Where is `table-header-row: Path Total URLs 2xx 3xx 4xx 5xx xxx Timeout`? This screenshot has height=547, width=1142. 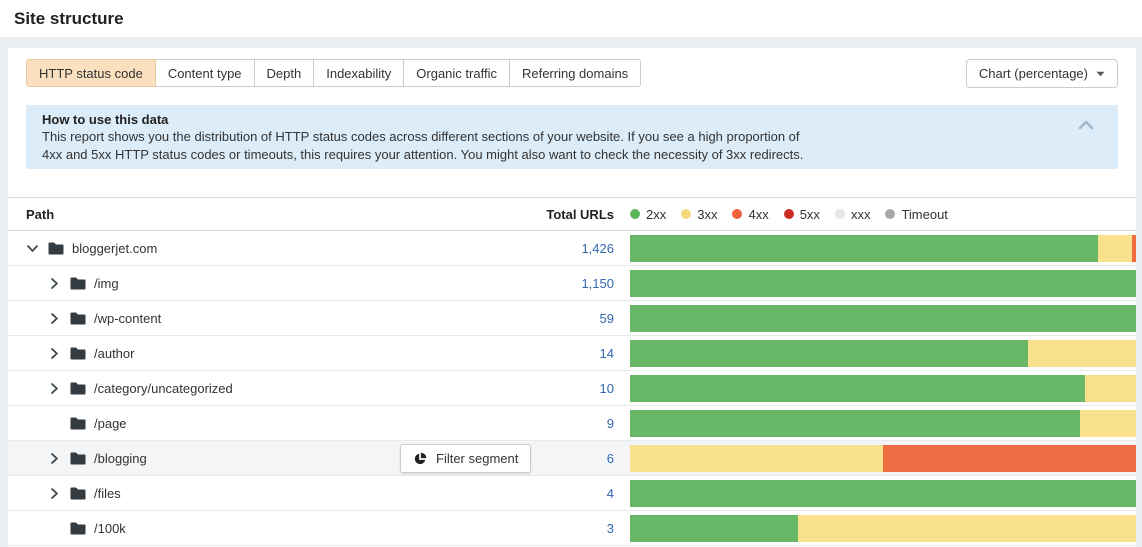 table-header-row: Path Total URLs 2xx 3xx 4xx 5xx xxx Timeout is located at coordinates (572, 214).